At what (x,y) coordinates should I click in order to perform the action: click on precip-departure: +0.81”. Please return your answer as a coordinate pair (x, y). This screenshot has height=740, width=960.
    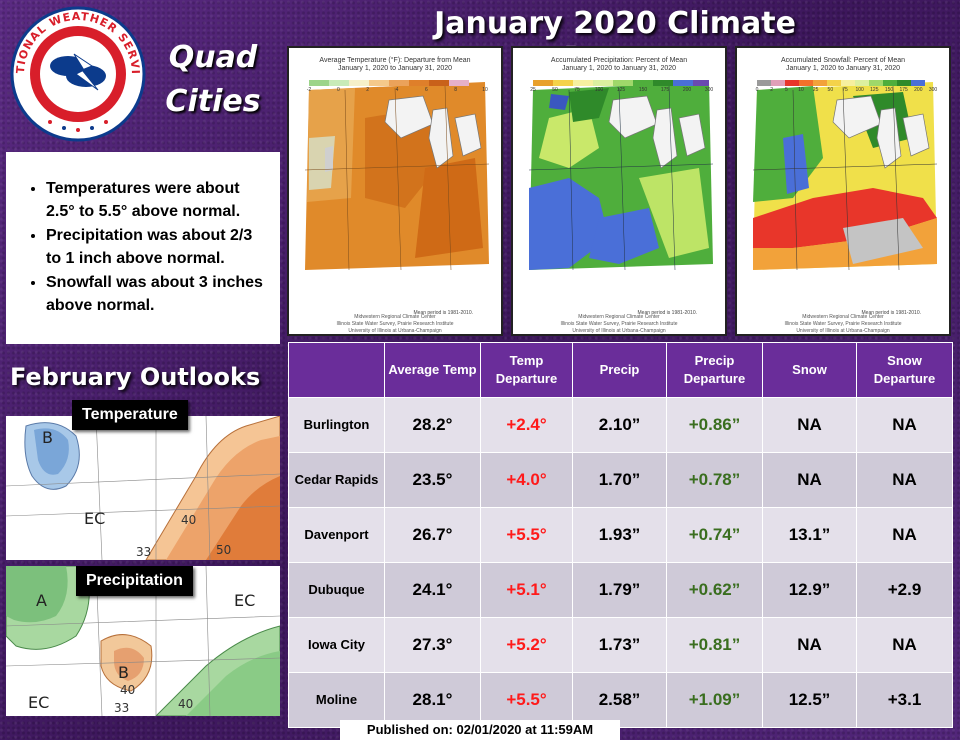
    Looking at the image, I should click on (714, 645).